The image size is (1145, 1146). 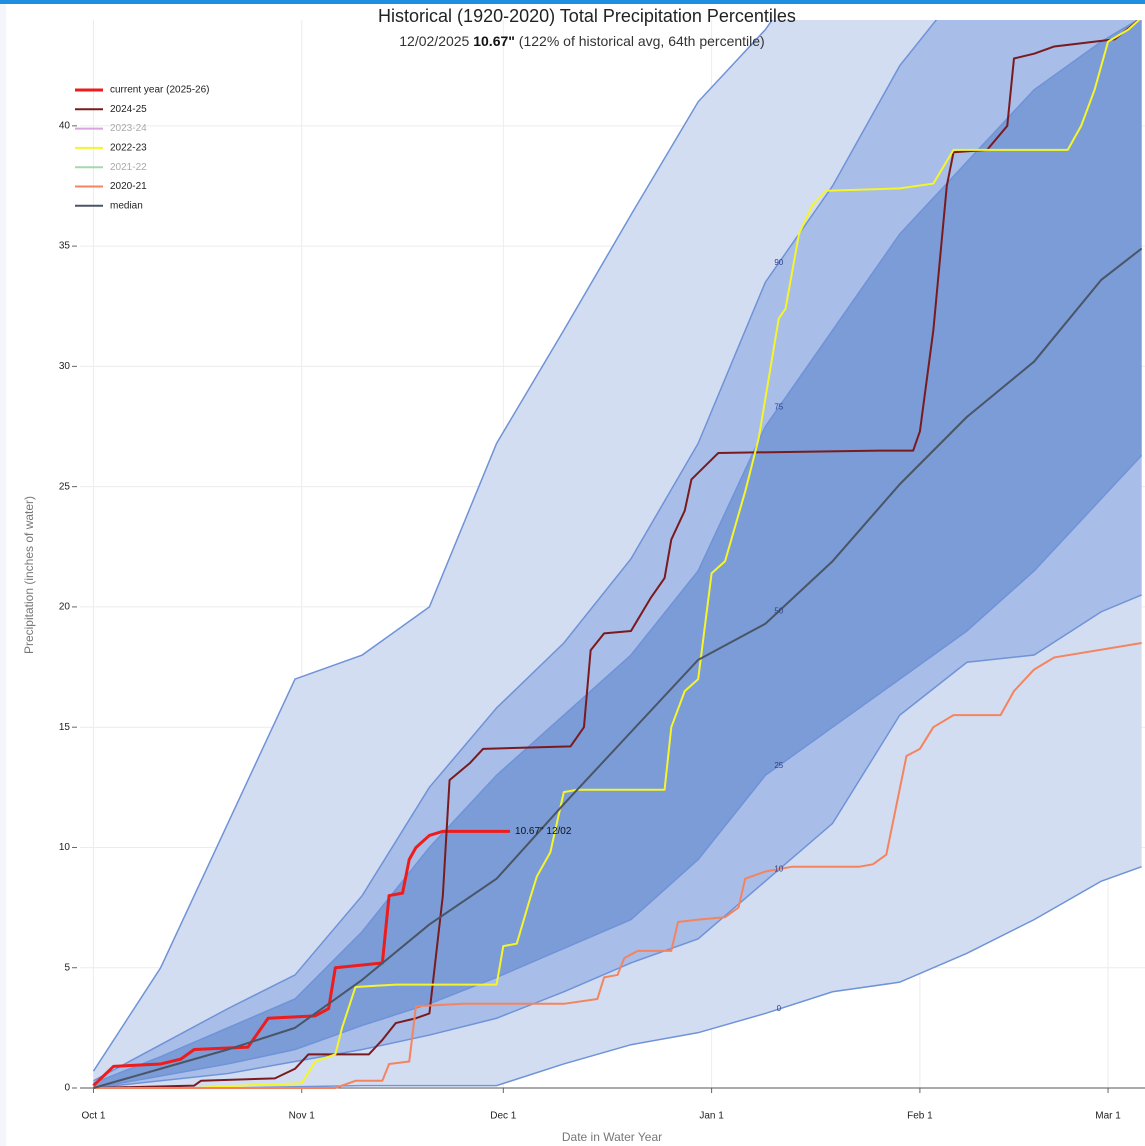 I want to click on x-tick-label: Feb 1, so click(x=920, y=1116).